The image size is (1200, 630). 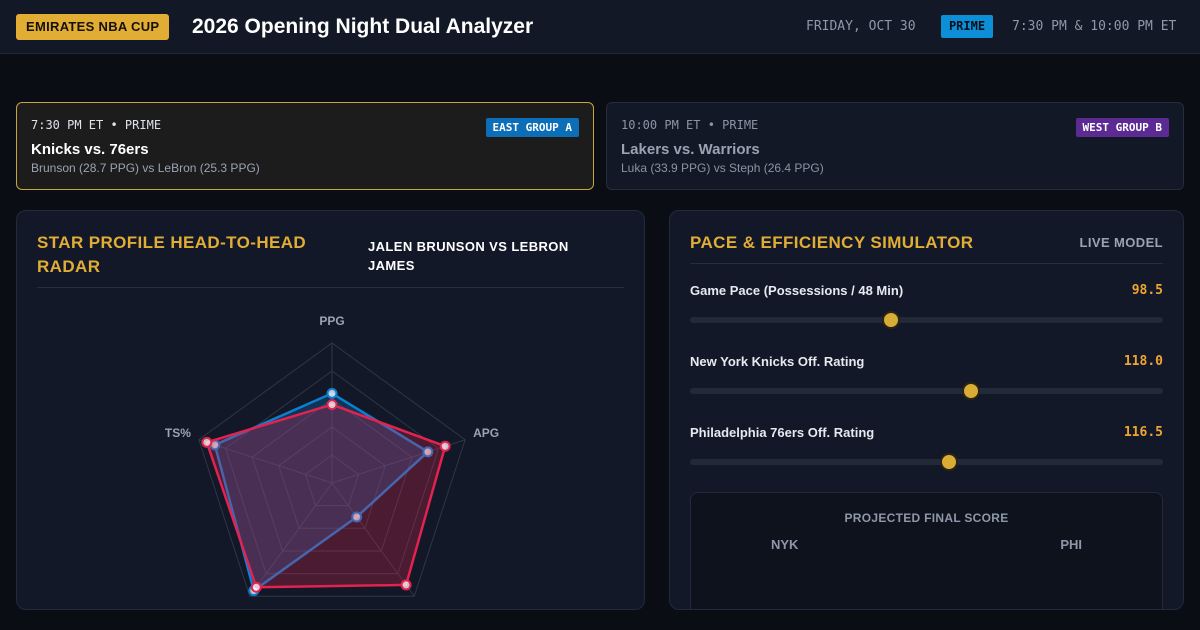 I want to click on knicks-rating-slider-row: New York Knicks Off. Rating 118.0, so click(x=926, y=384).